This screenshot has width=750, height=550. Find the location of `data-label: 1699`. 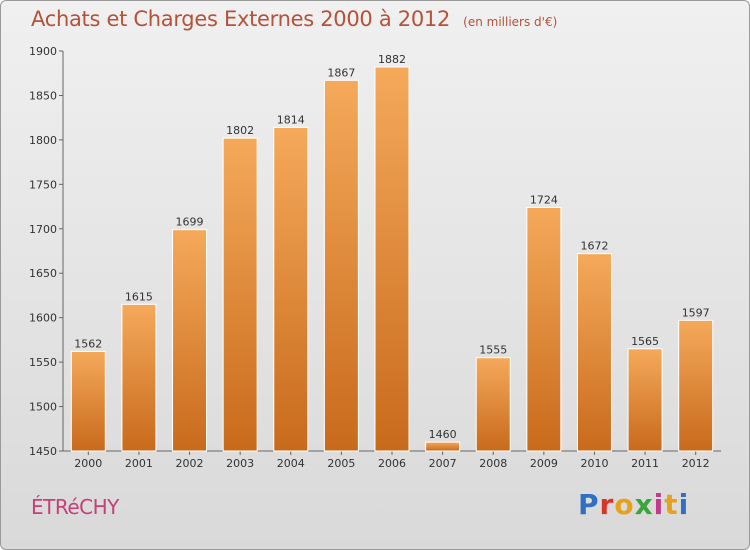

data-label: 1699 is located at coordinates (190, 222).